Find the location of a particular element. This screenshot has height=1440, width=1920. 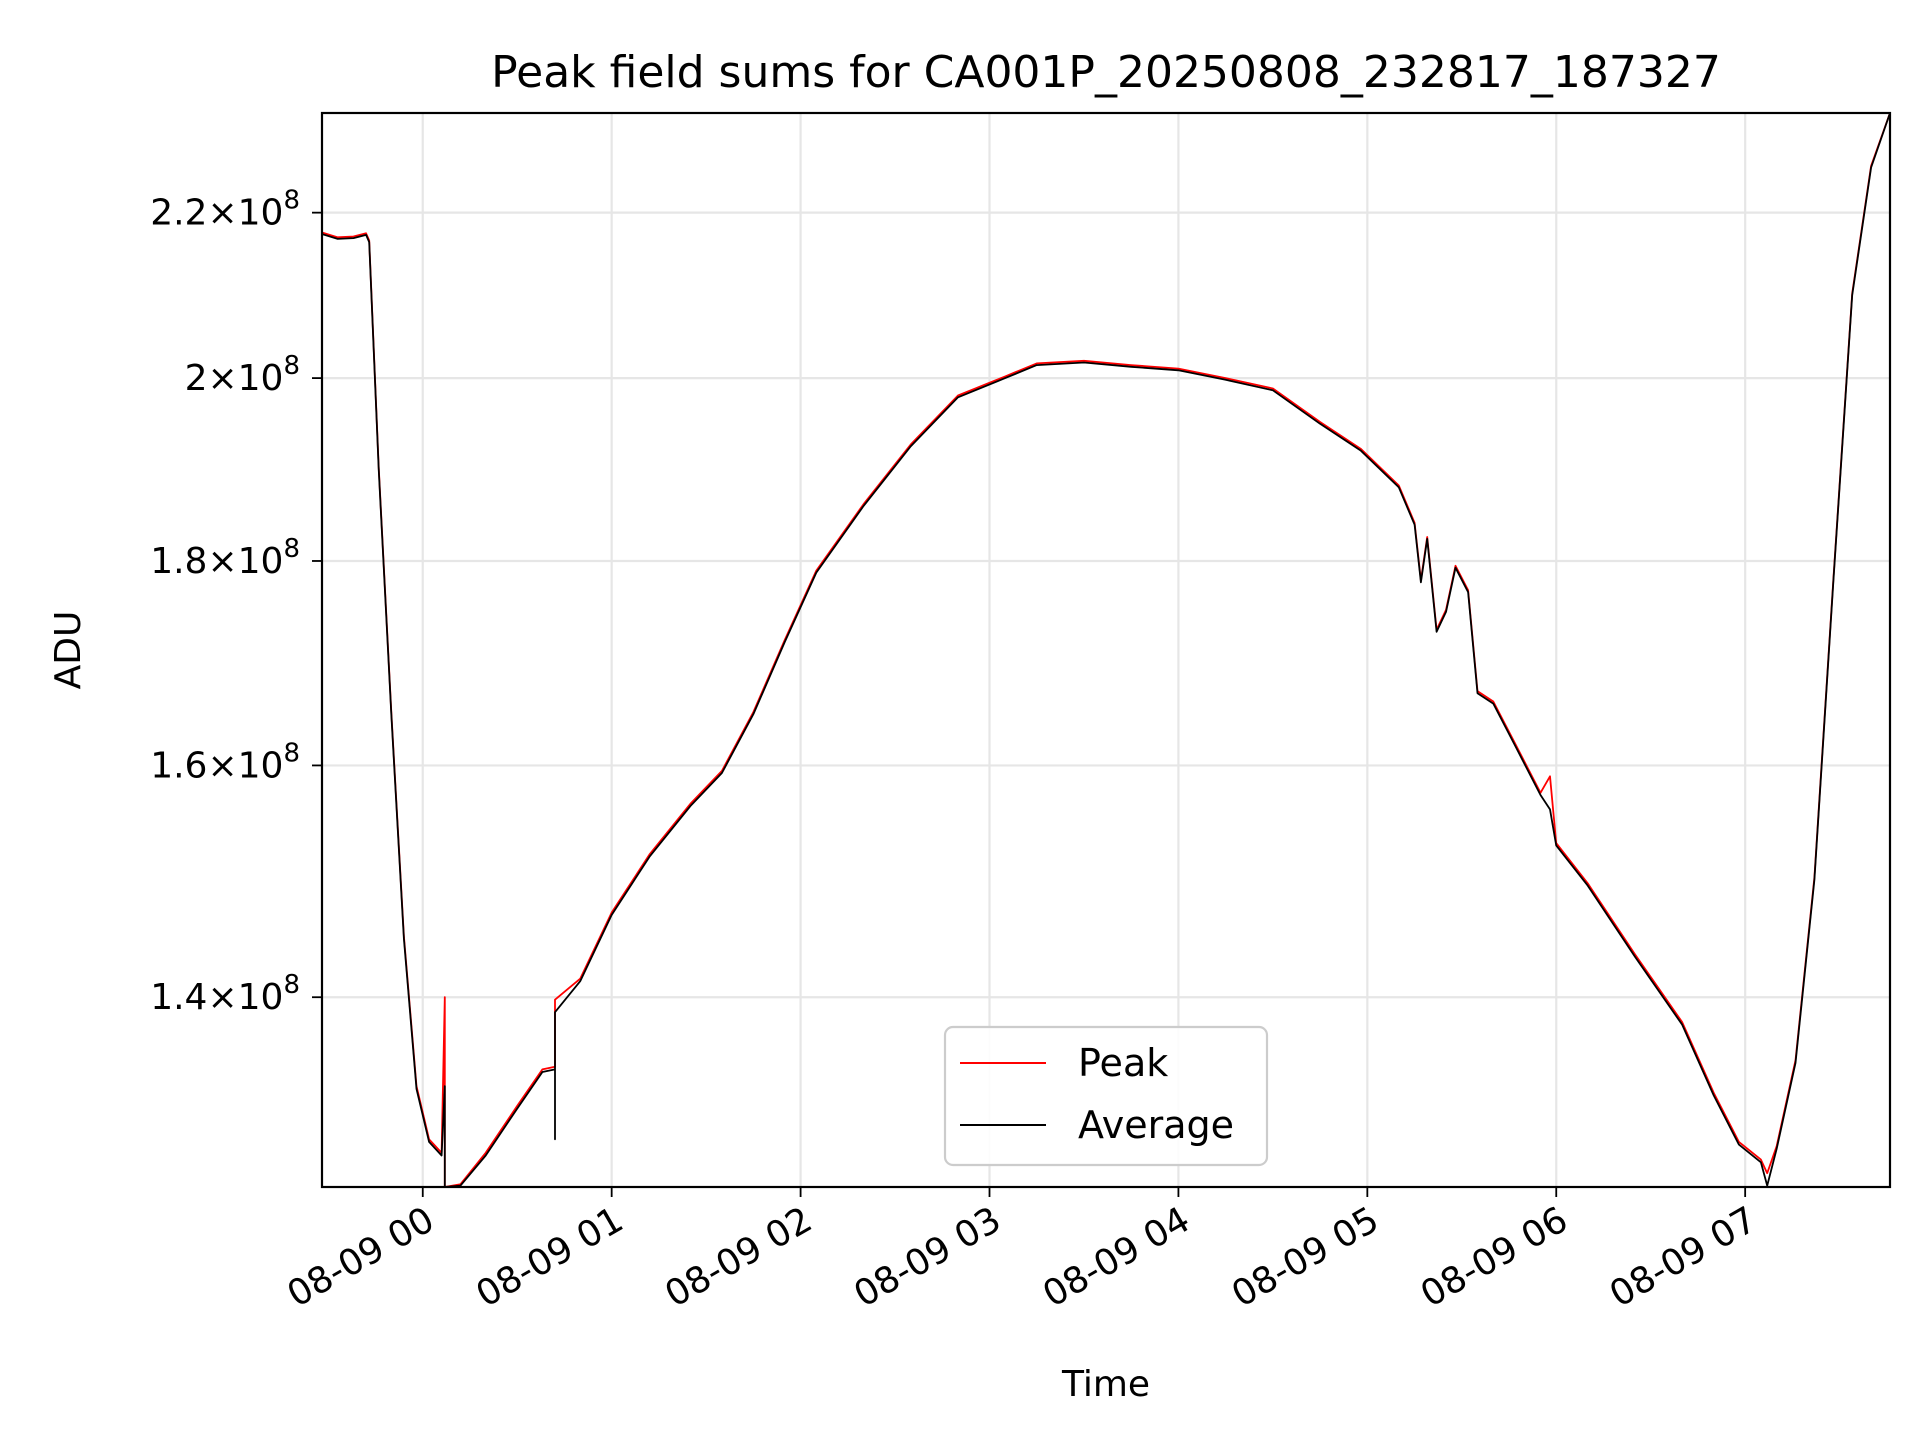

legend-box is located at coordinates (1106, 1096).